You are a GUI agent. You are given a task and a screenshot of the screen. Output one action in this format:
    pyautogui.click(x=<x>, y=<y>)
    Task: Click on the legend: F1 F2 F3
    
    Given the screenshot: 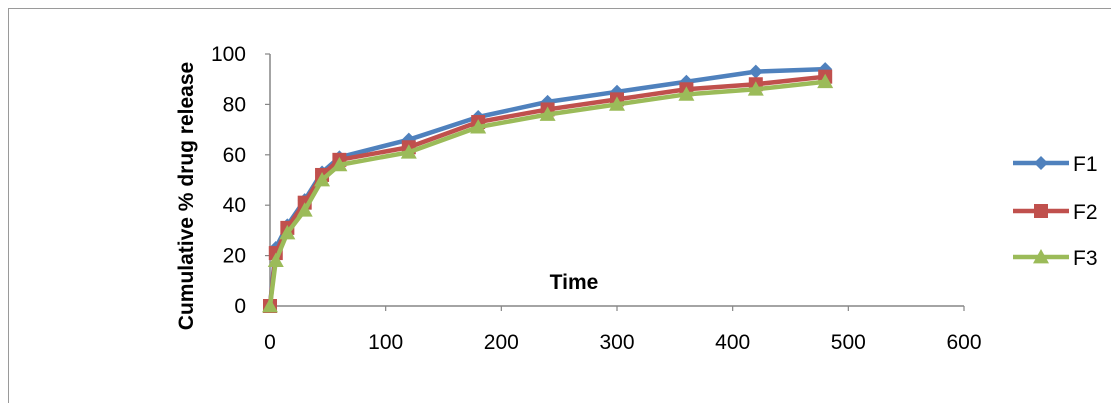 What is the action you would take?
    pyautogui.click(x=1055, y=211)
    